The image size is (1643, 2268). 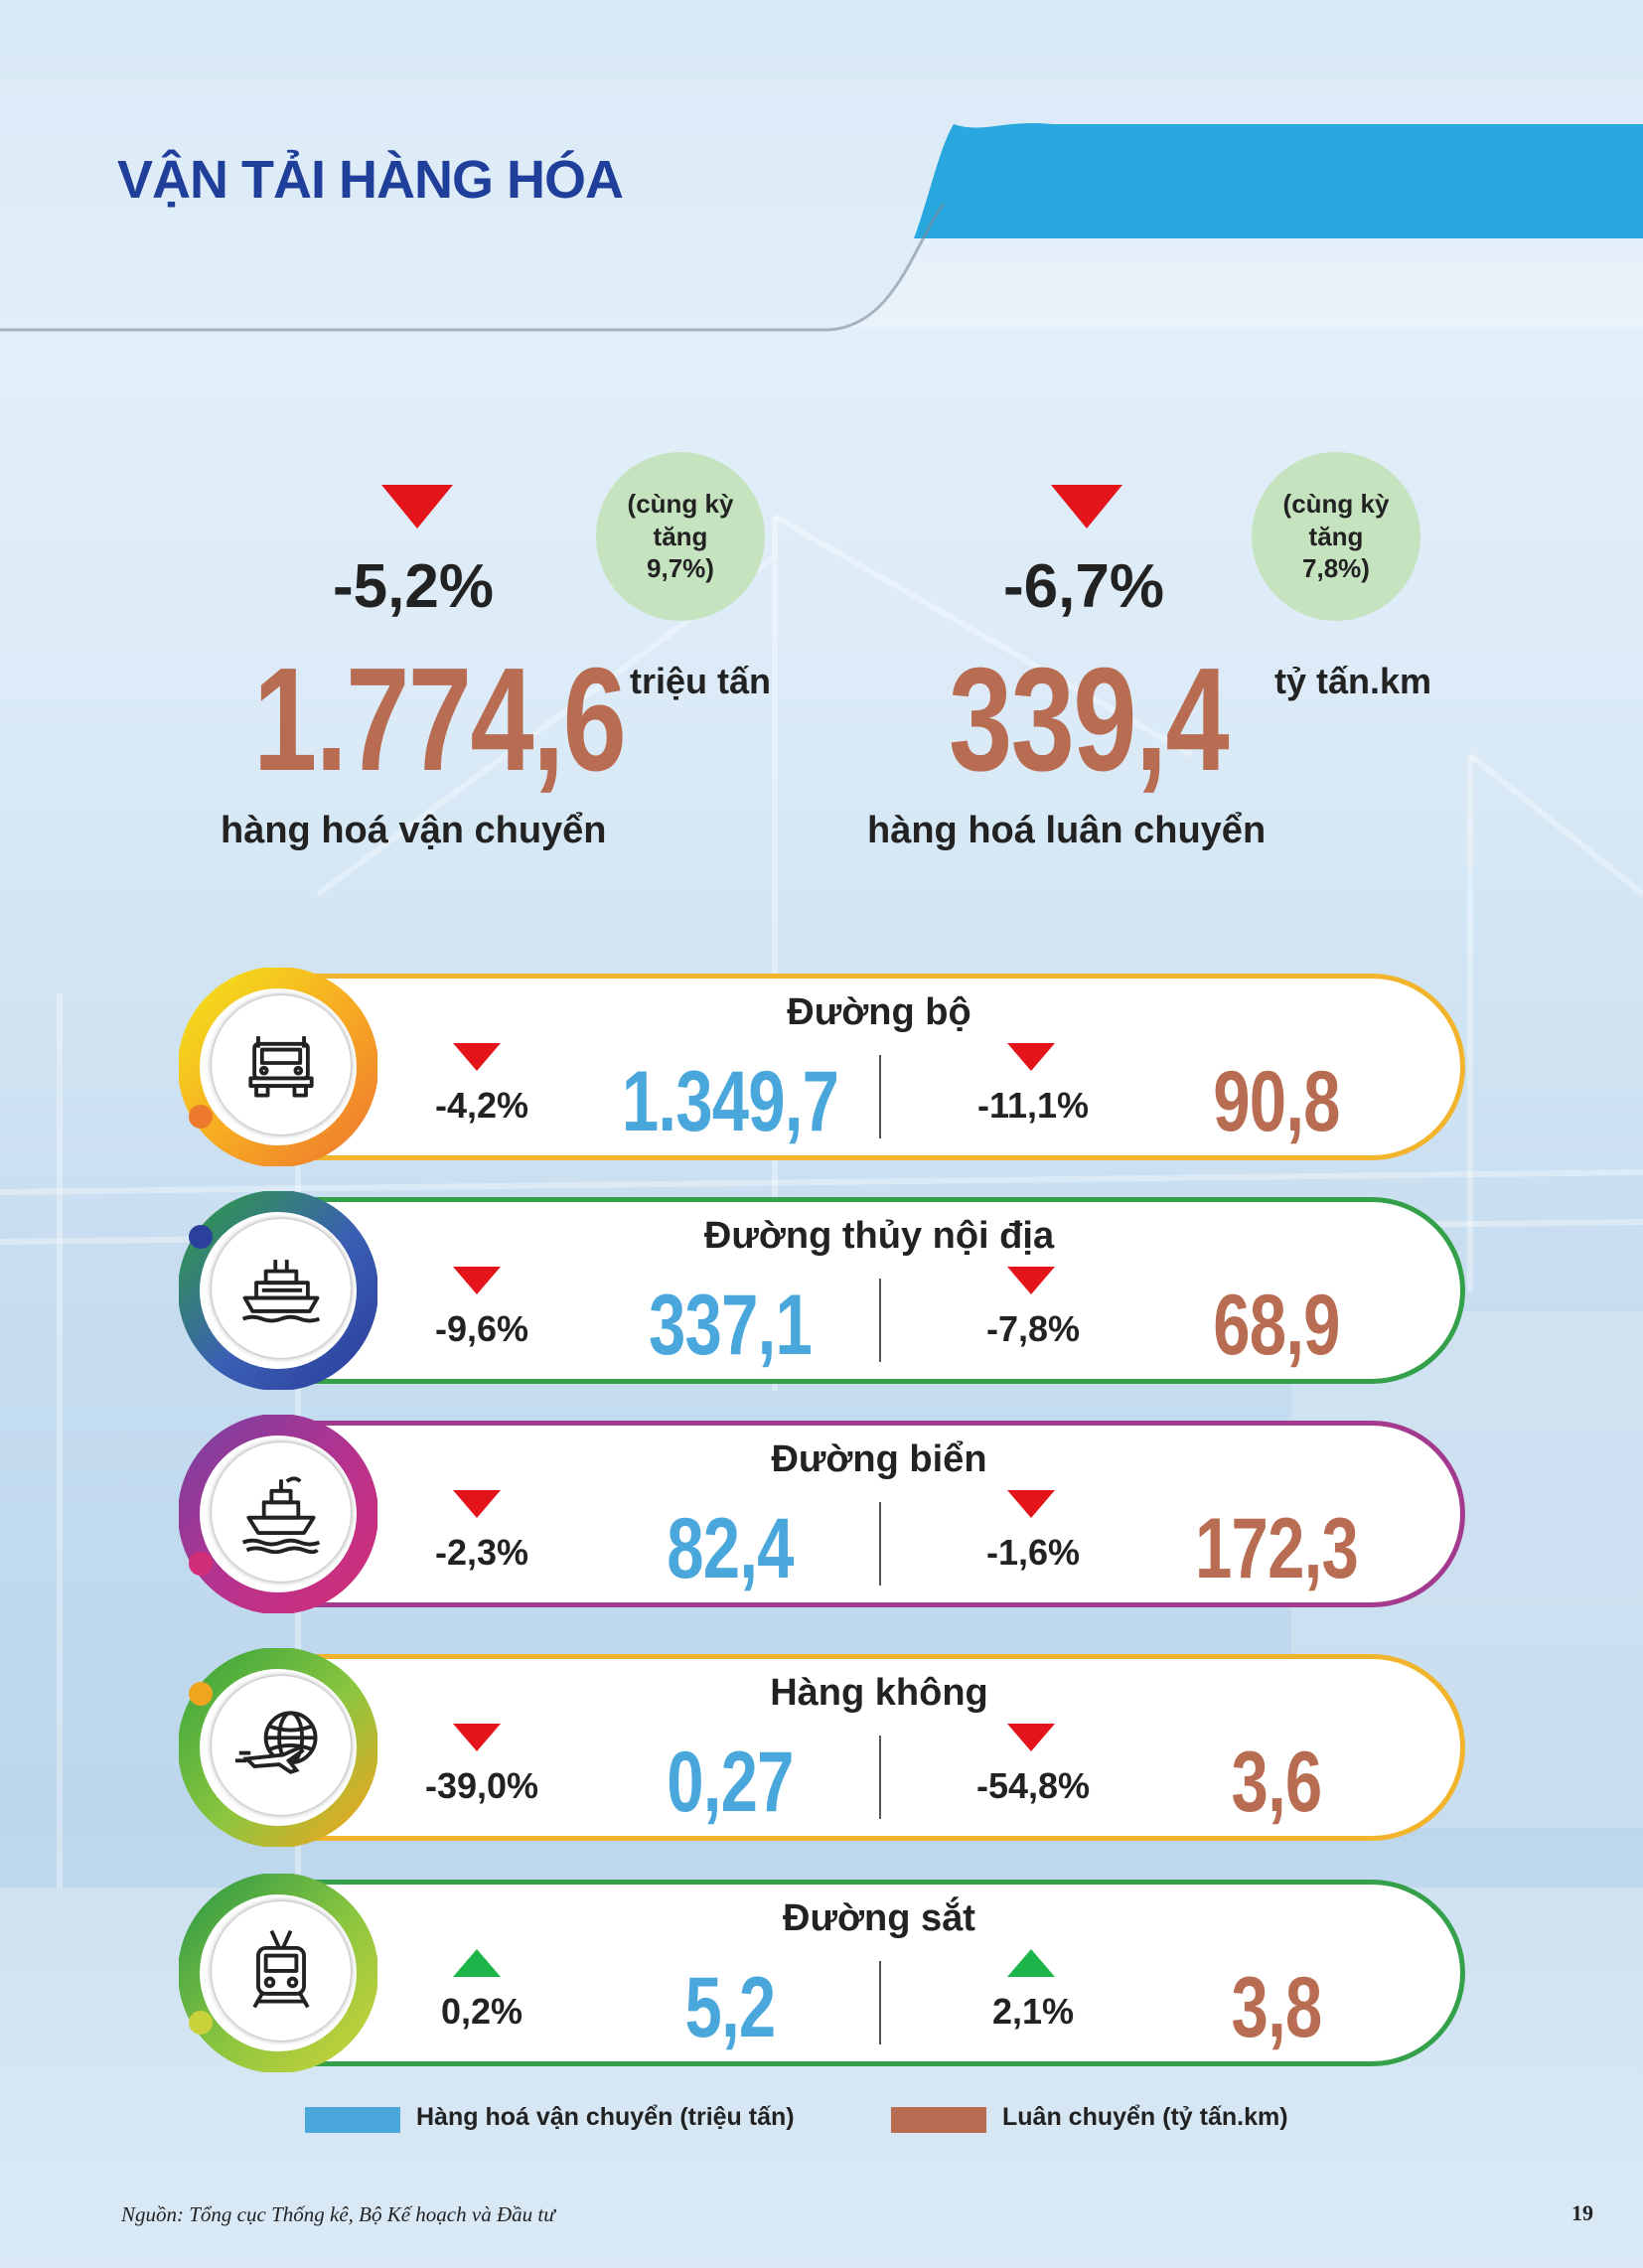 What do you see at coordinates (352, 2120) in the screenshot?
I see `legend-swatch-transport` at bounding box center [352, 2120].